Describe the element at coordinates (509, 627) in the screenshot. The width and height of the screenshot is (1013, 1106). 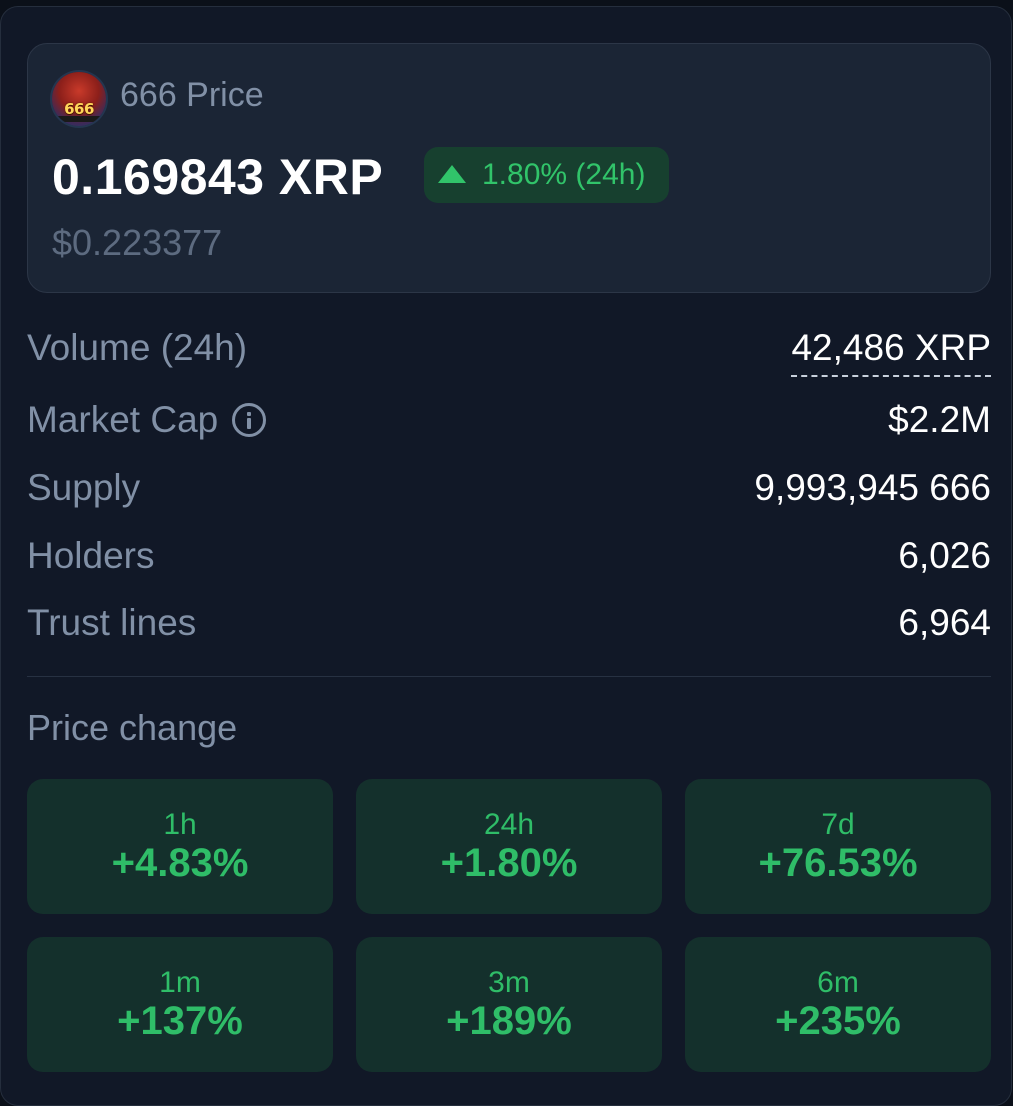
I see `stat-row-trust-lines: Trust lines 6,964` at that location.